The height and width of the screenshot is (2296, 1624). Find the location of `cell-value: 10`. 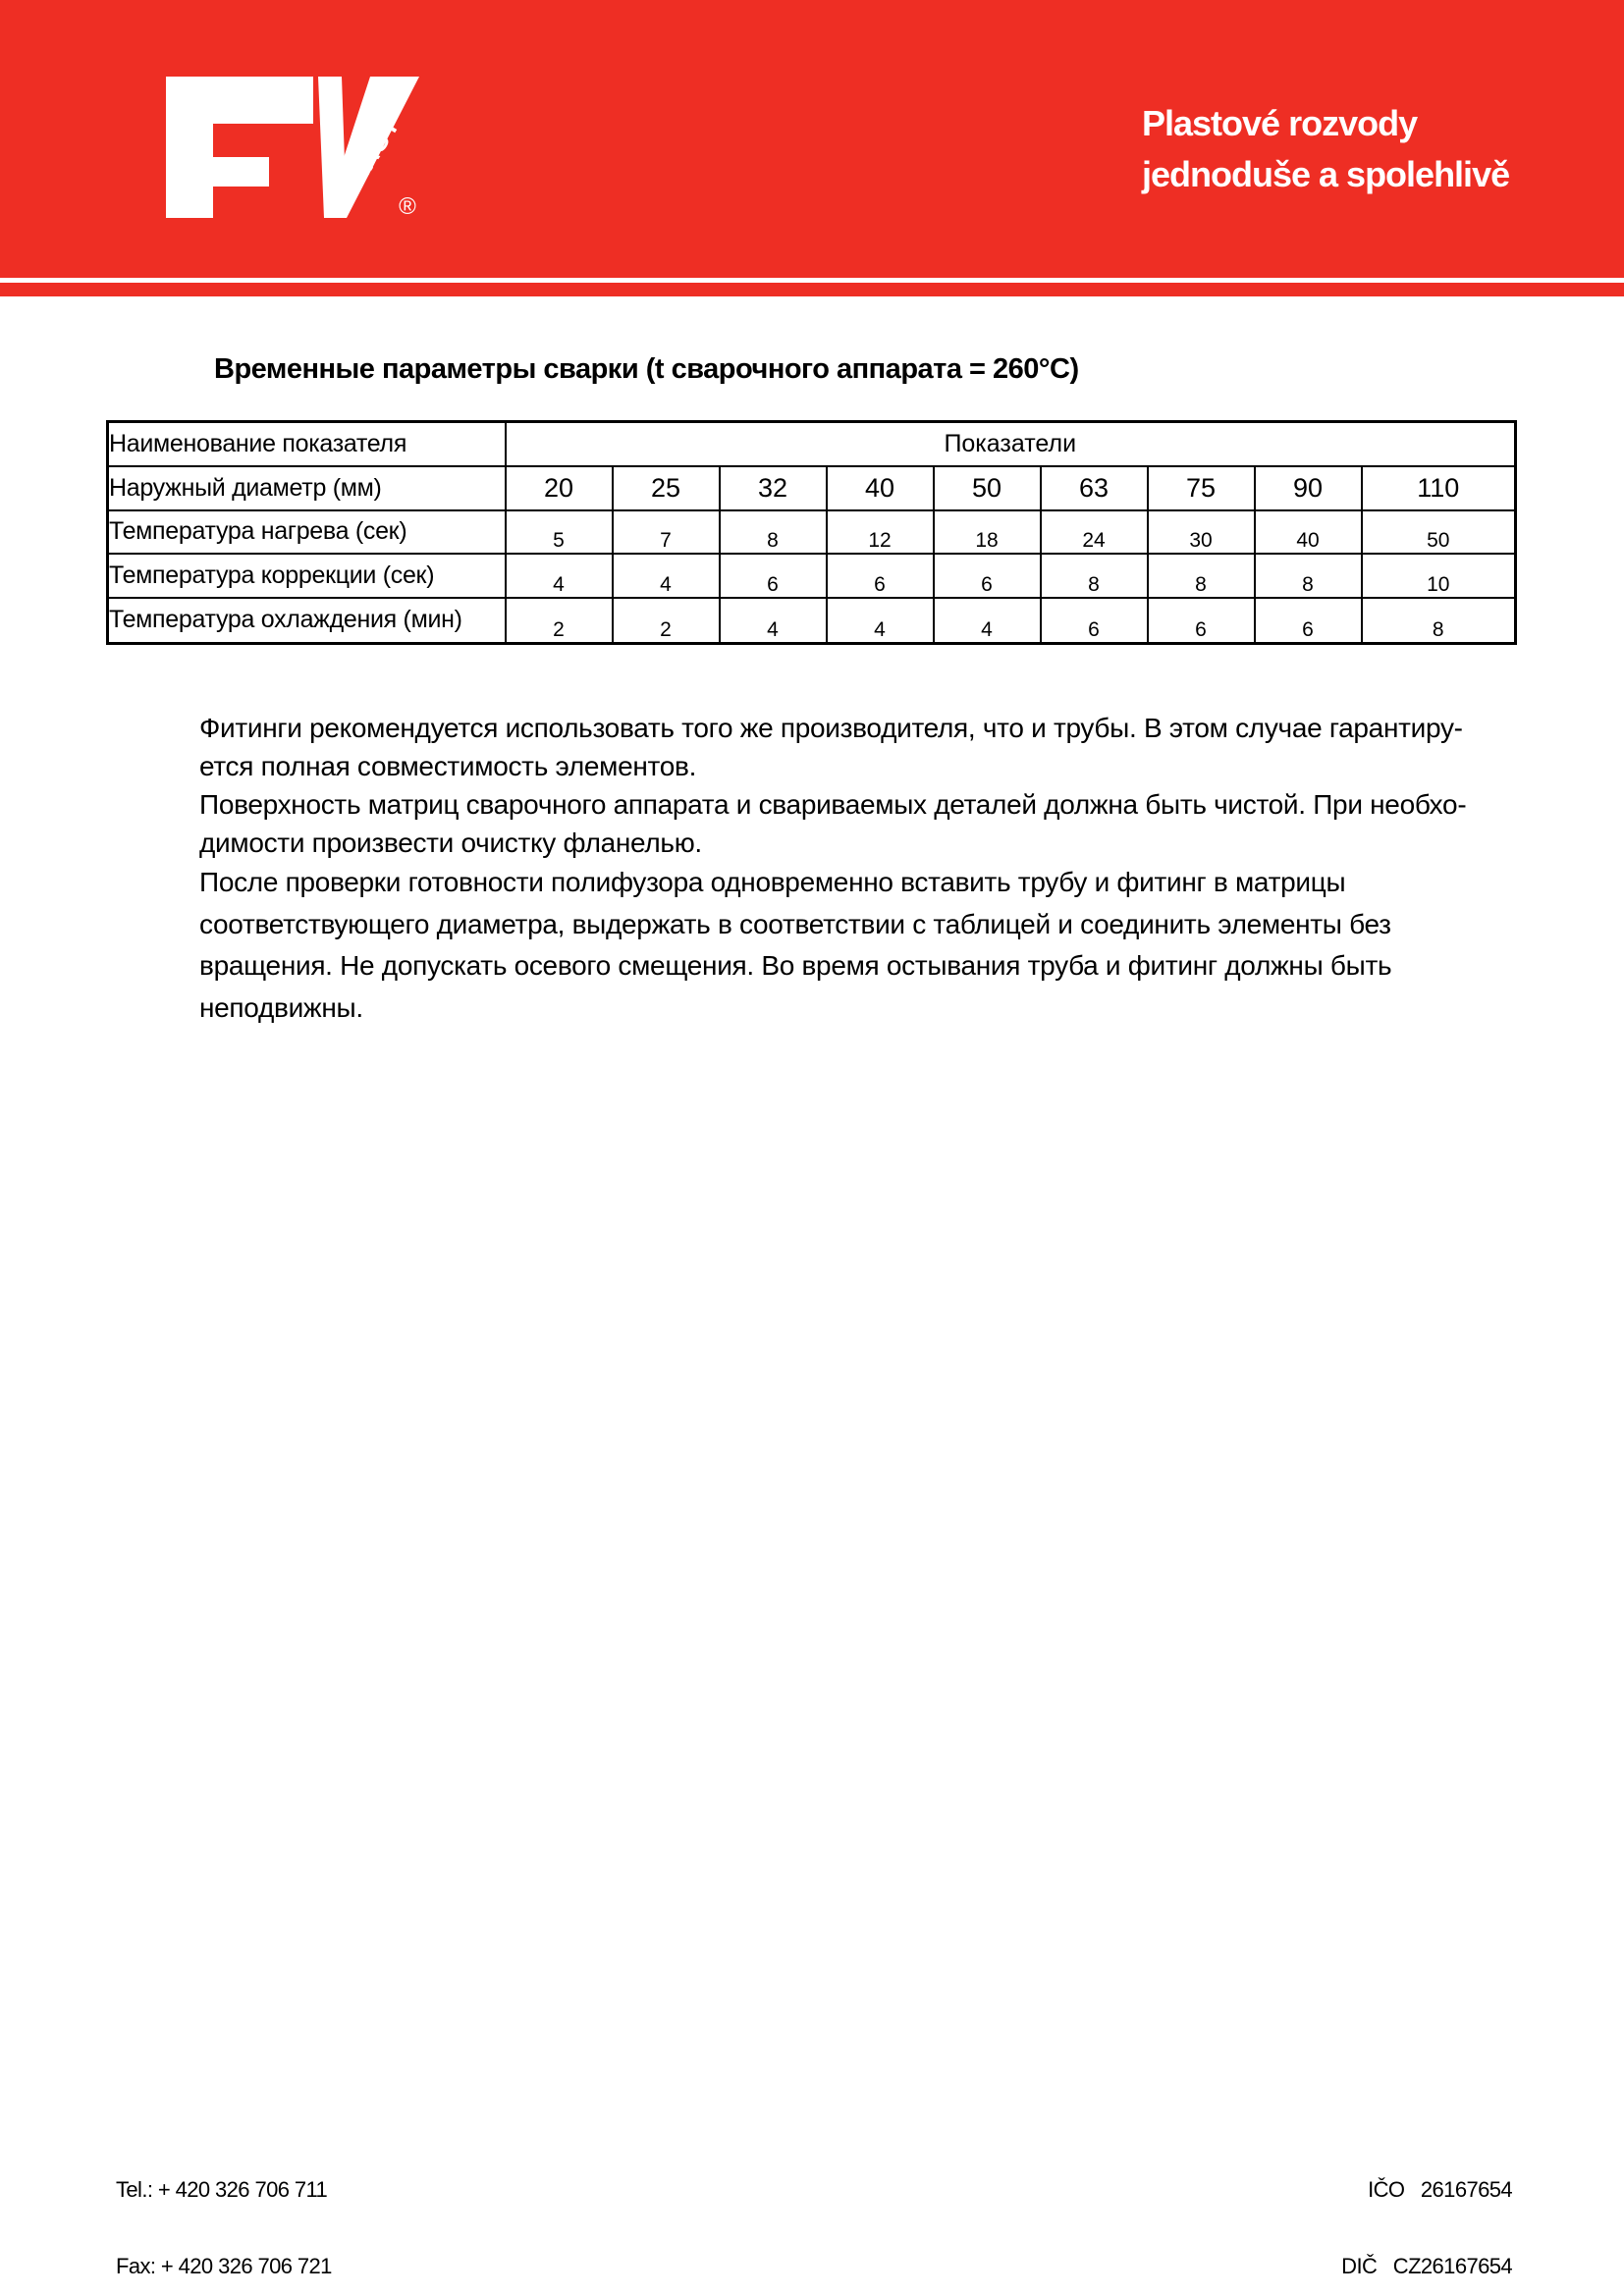

cell-value: 10 is located at coordinates (1438, 575).